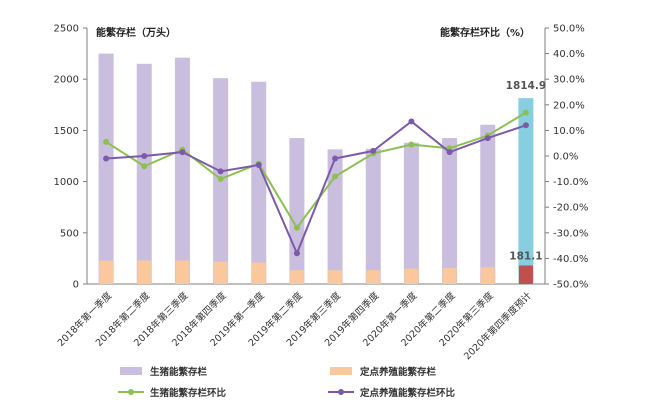 This screenshot has height=416, width=650. What do you see at coordinates (497, 325) in the screenshot?
I see `category-label: 2020年第四季度预计` at bounding box center [497, 325].